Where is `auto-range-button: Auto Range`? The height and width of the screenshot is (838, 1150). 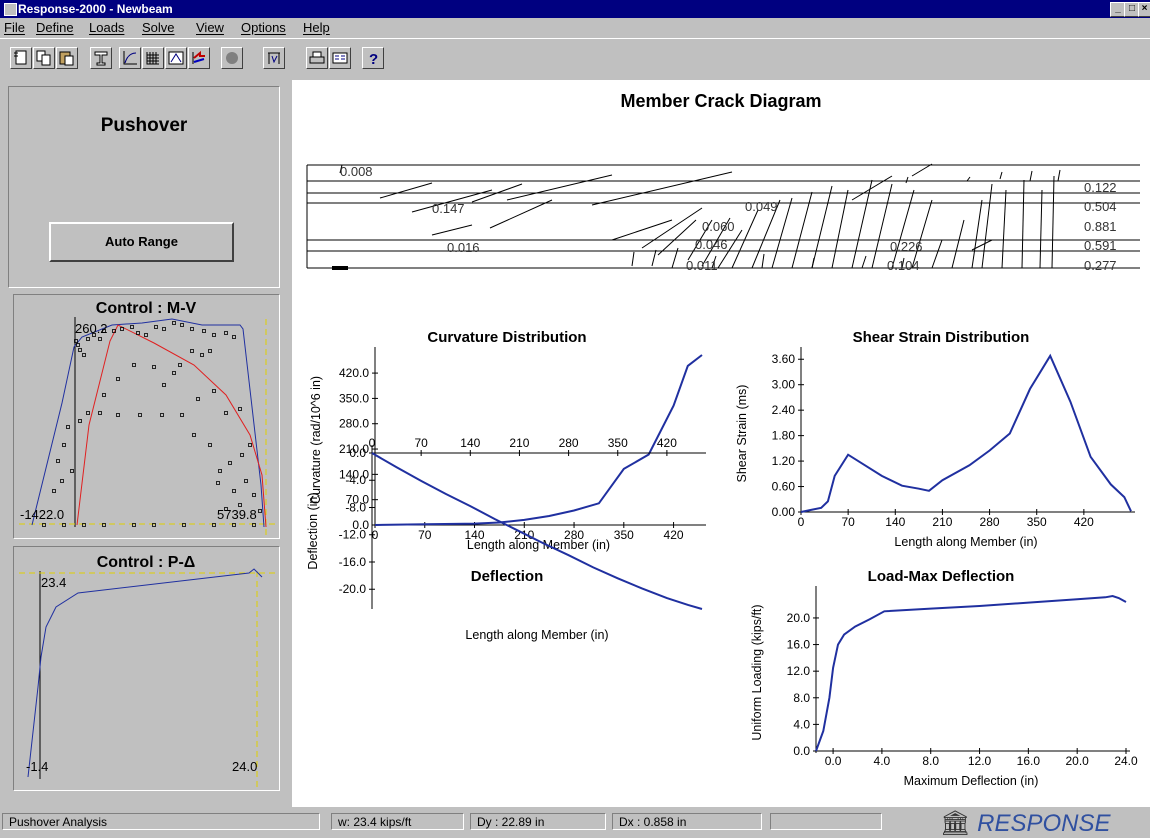
auto-range-button: Auto Range is located at coordinates (141, 242).